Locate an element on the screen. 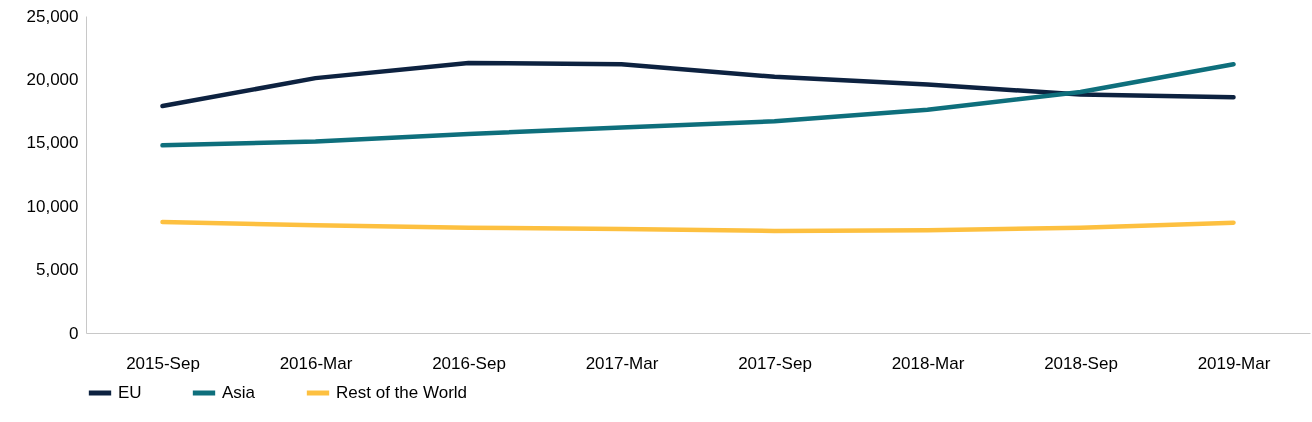 The width and height of the screenshot is (1312, 422). x-tick-label: 2016-Mar is located at coordinates (316, 363).